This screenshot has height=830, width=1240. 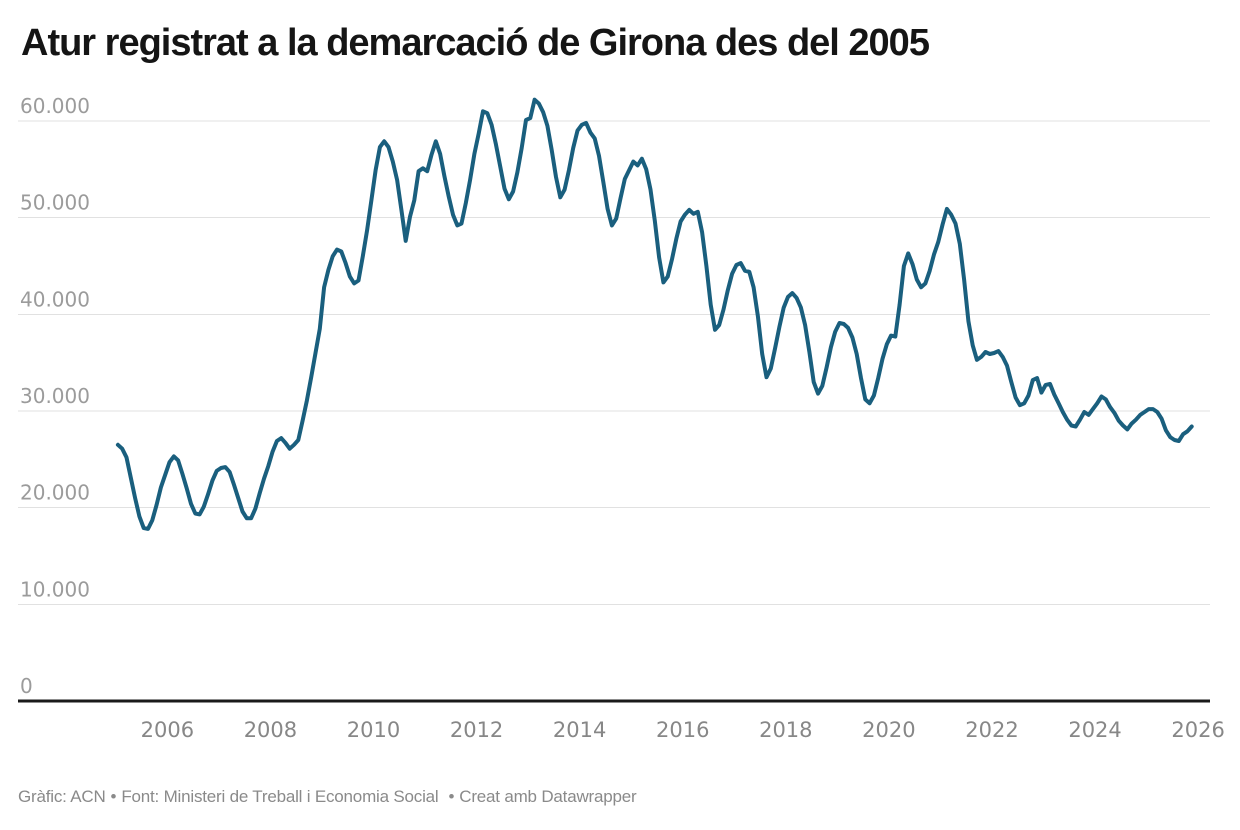 I want to click on x-axis-label: 2014, so click(x=579, y=730).